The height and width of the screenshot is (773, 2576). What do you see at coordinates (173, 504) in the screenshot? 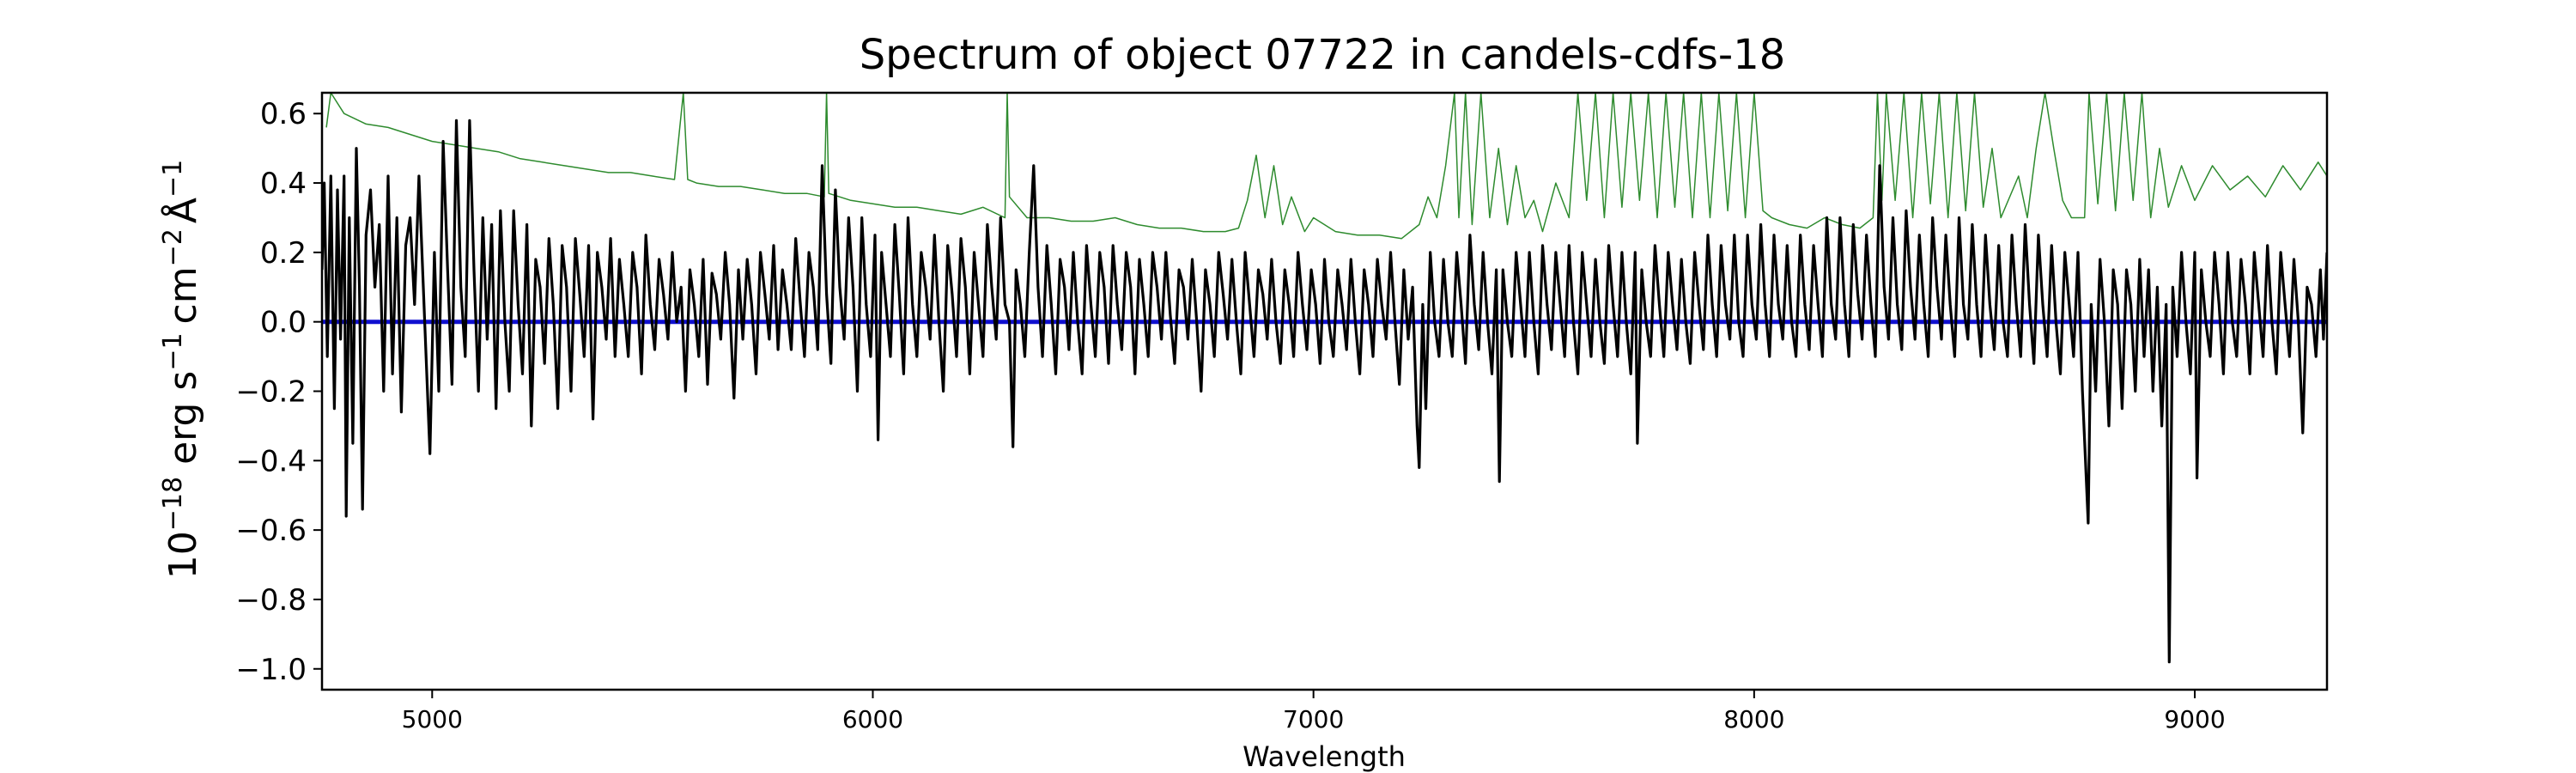
I see `y-label-base-exp: −18` at bounding box center [173, 504].